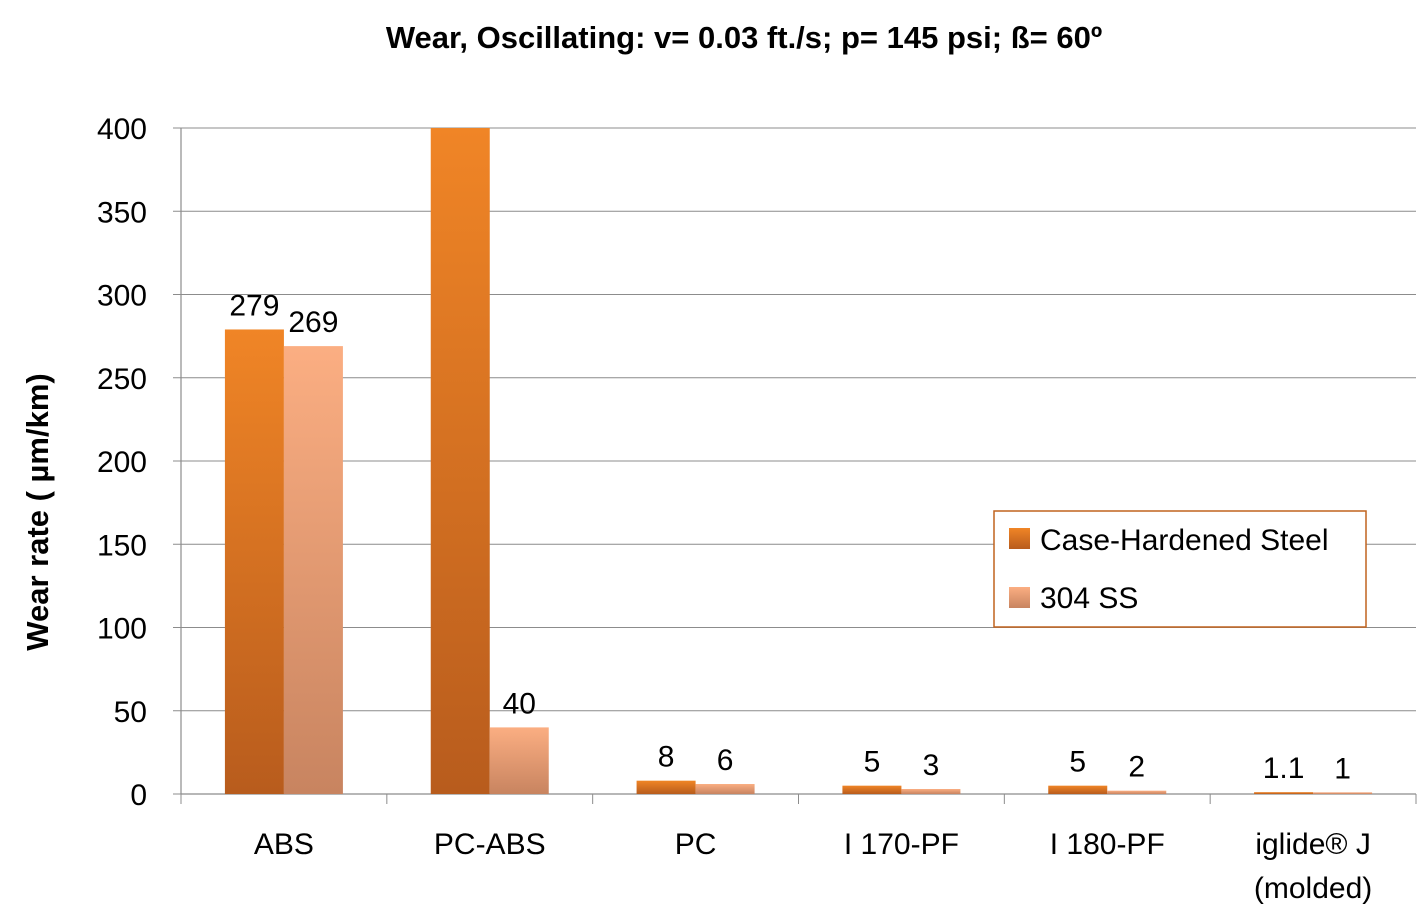 This screenshot has height=918, width=1417. What do you see at coordinates (138, 795) in the screenshot?
I see `y-tick-label-0: 0` at bounding box center [138, 795].